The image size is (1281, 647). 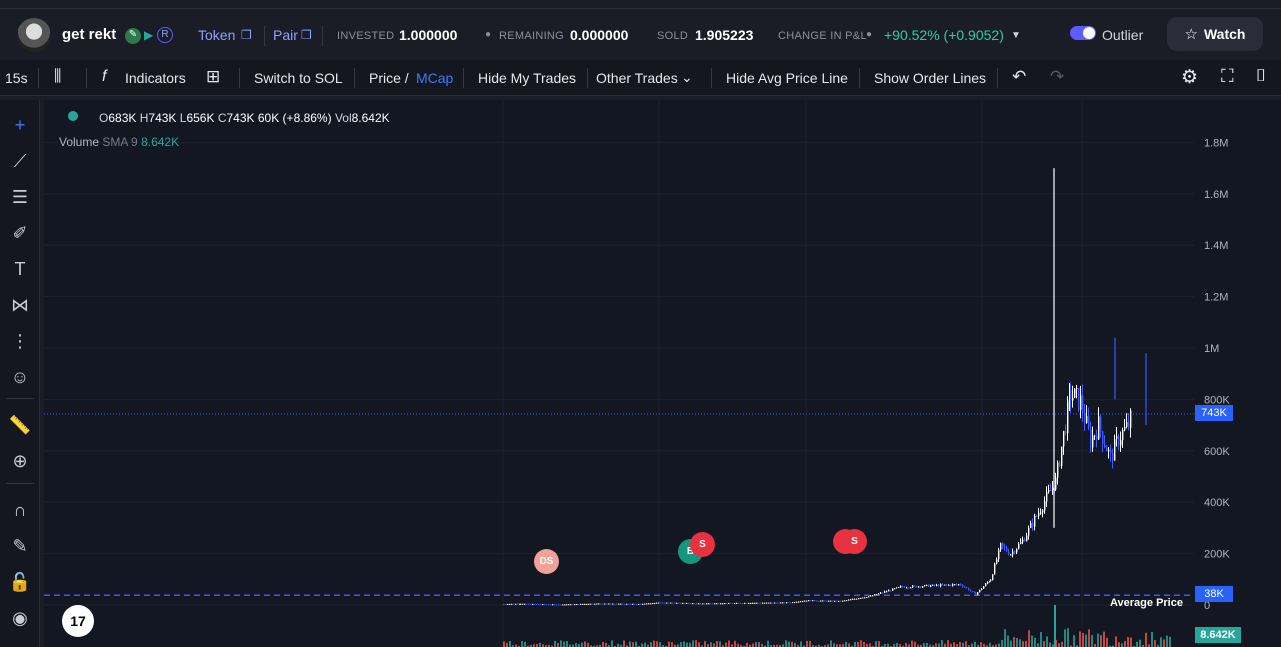 What do you see at coordinates (711, 78) in the screenshot?
I see `divider` at bounding box center [711, 78].